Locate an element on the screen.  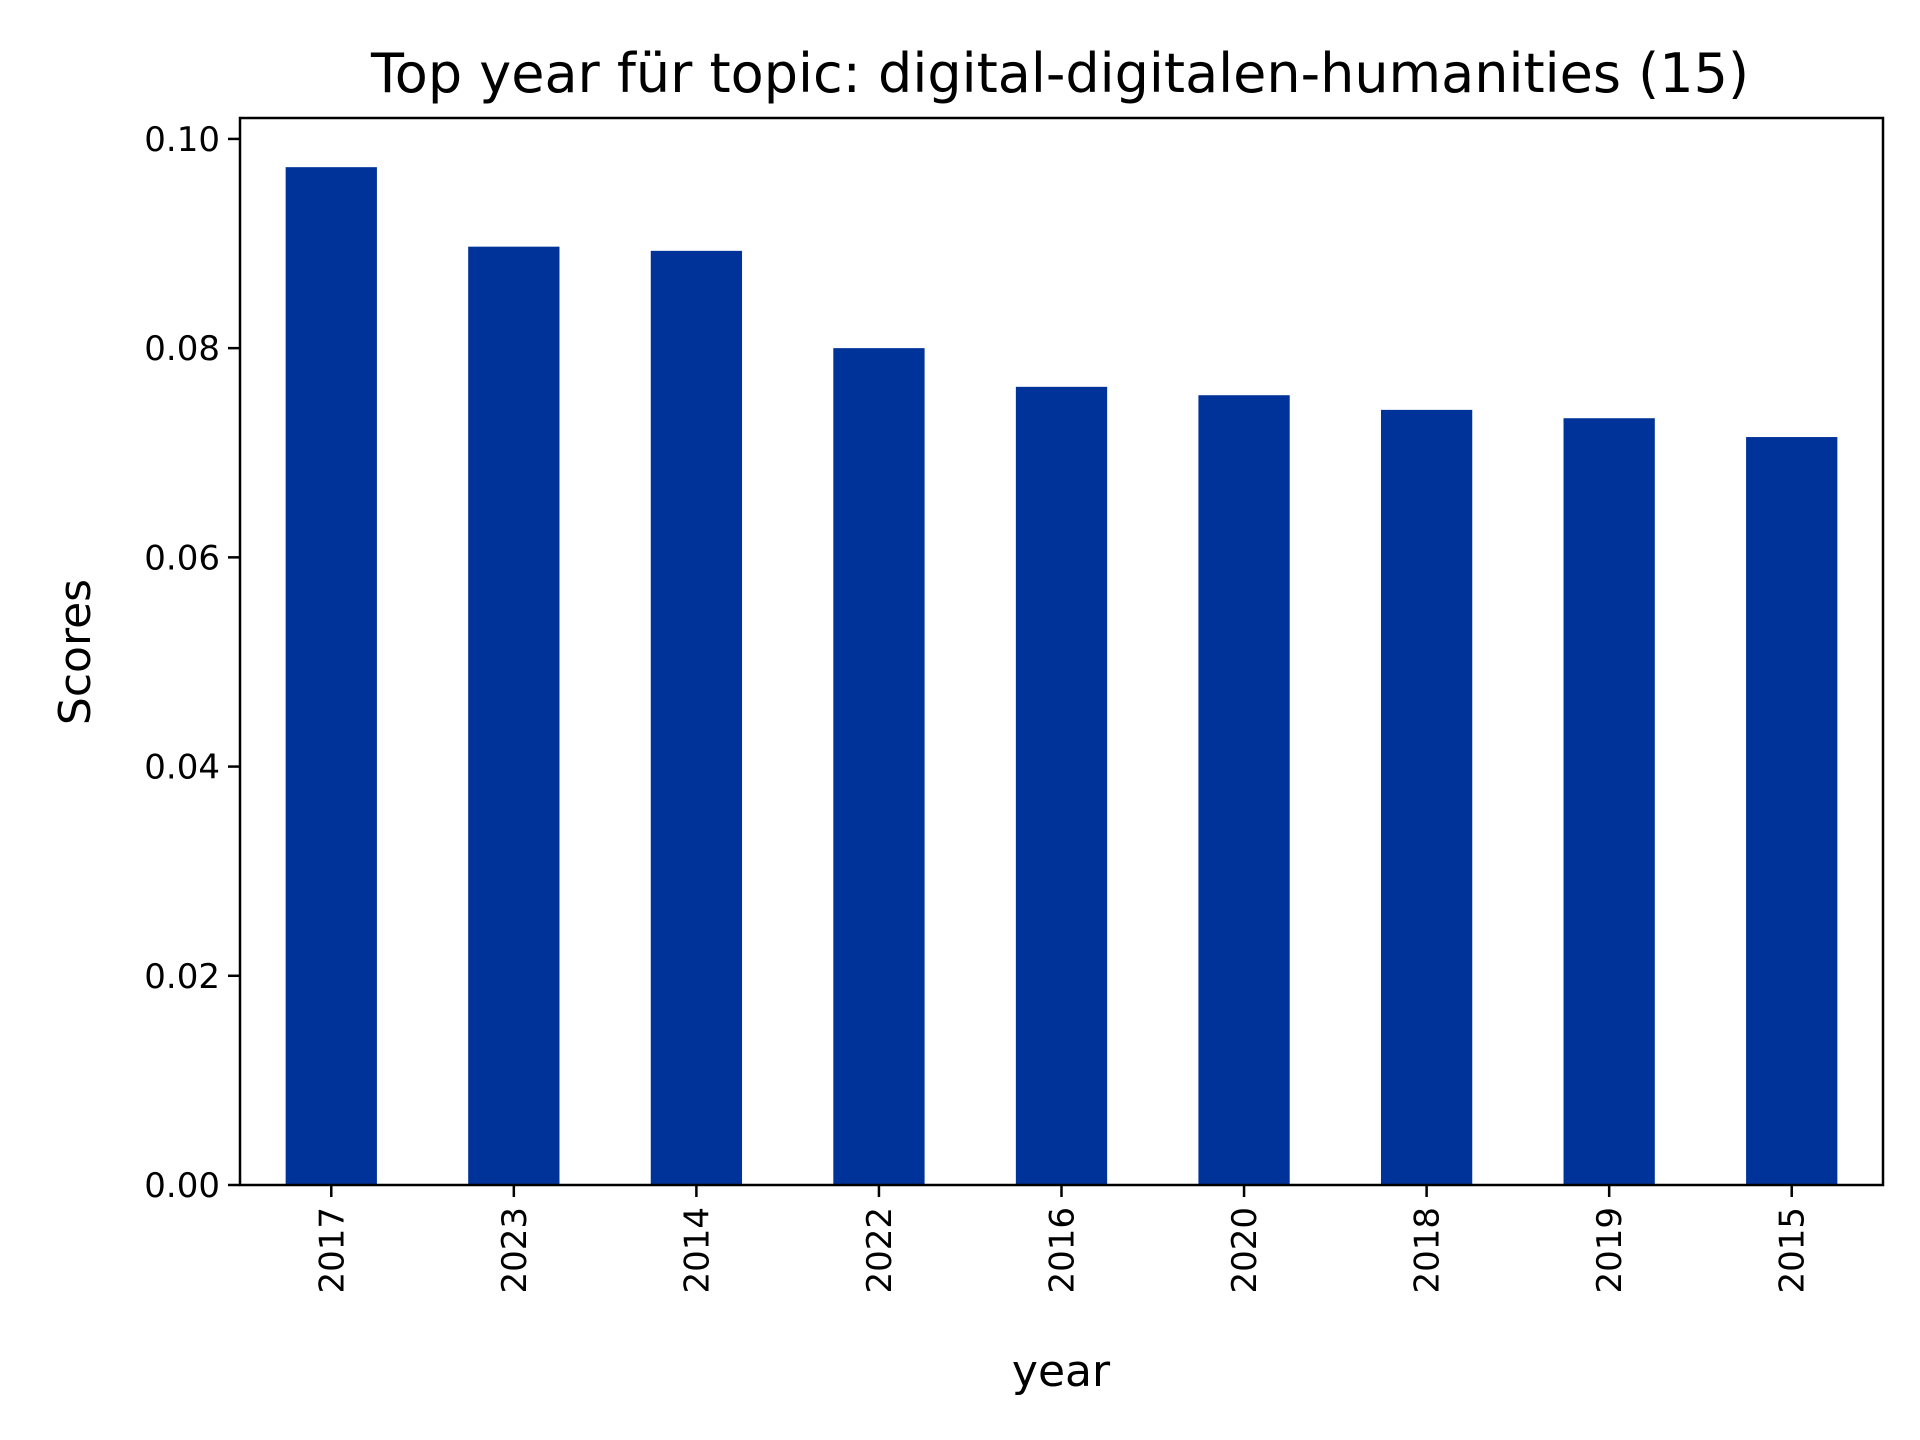
bar-2020 is located at coordinates (1244, 790).